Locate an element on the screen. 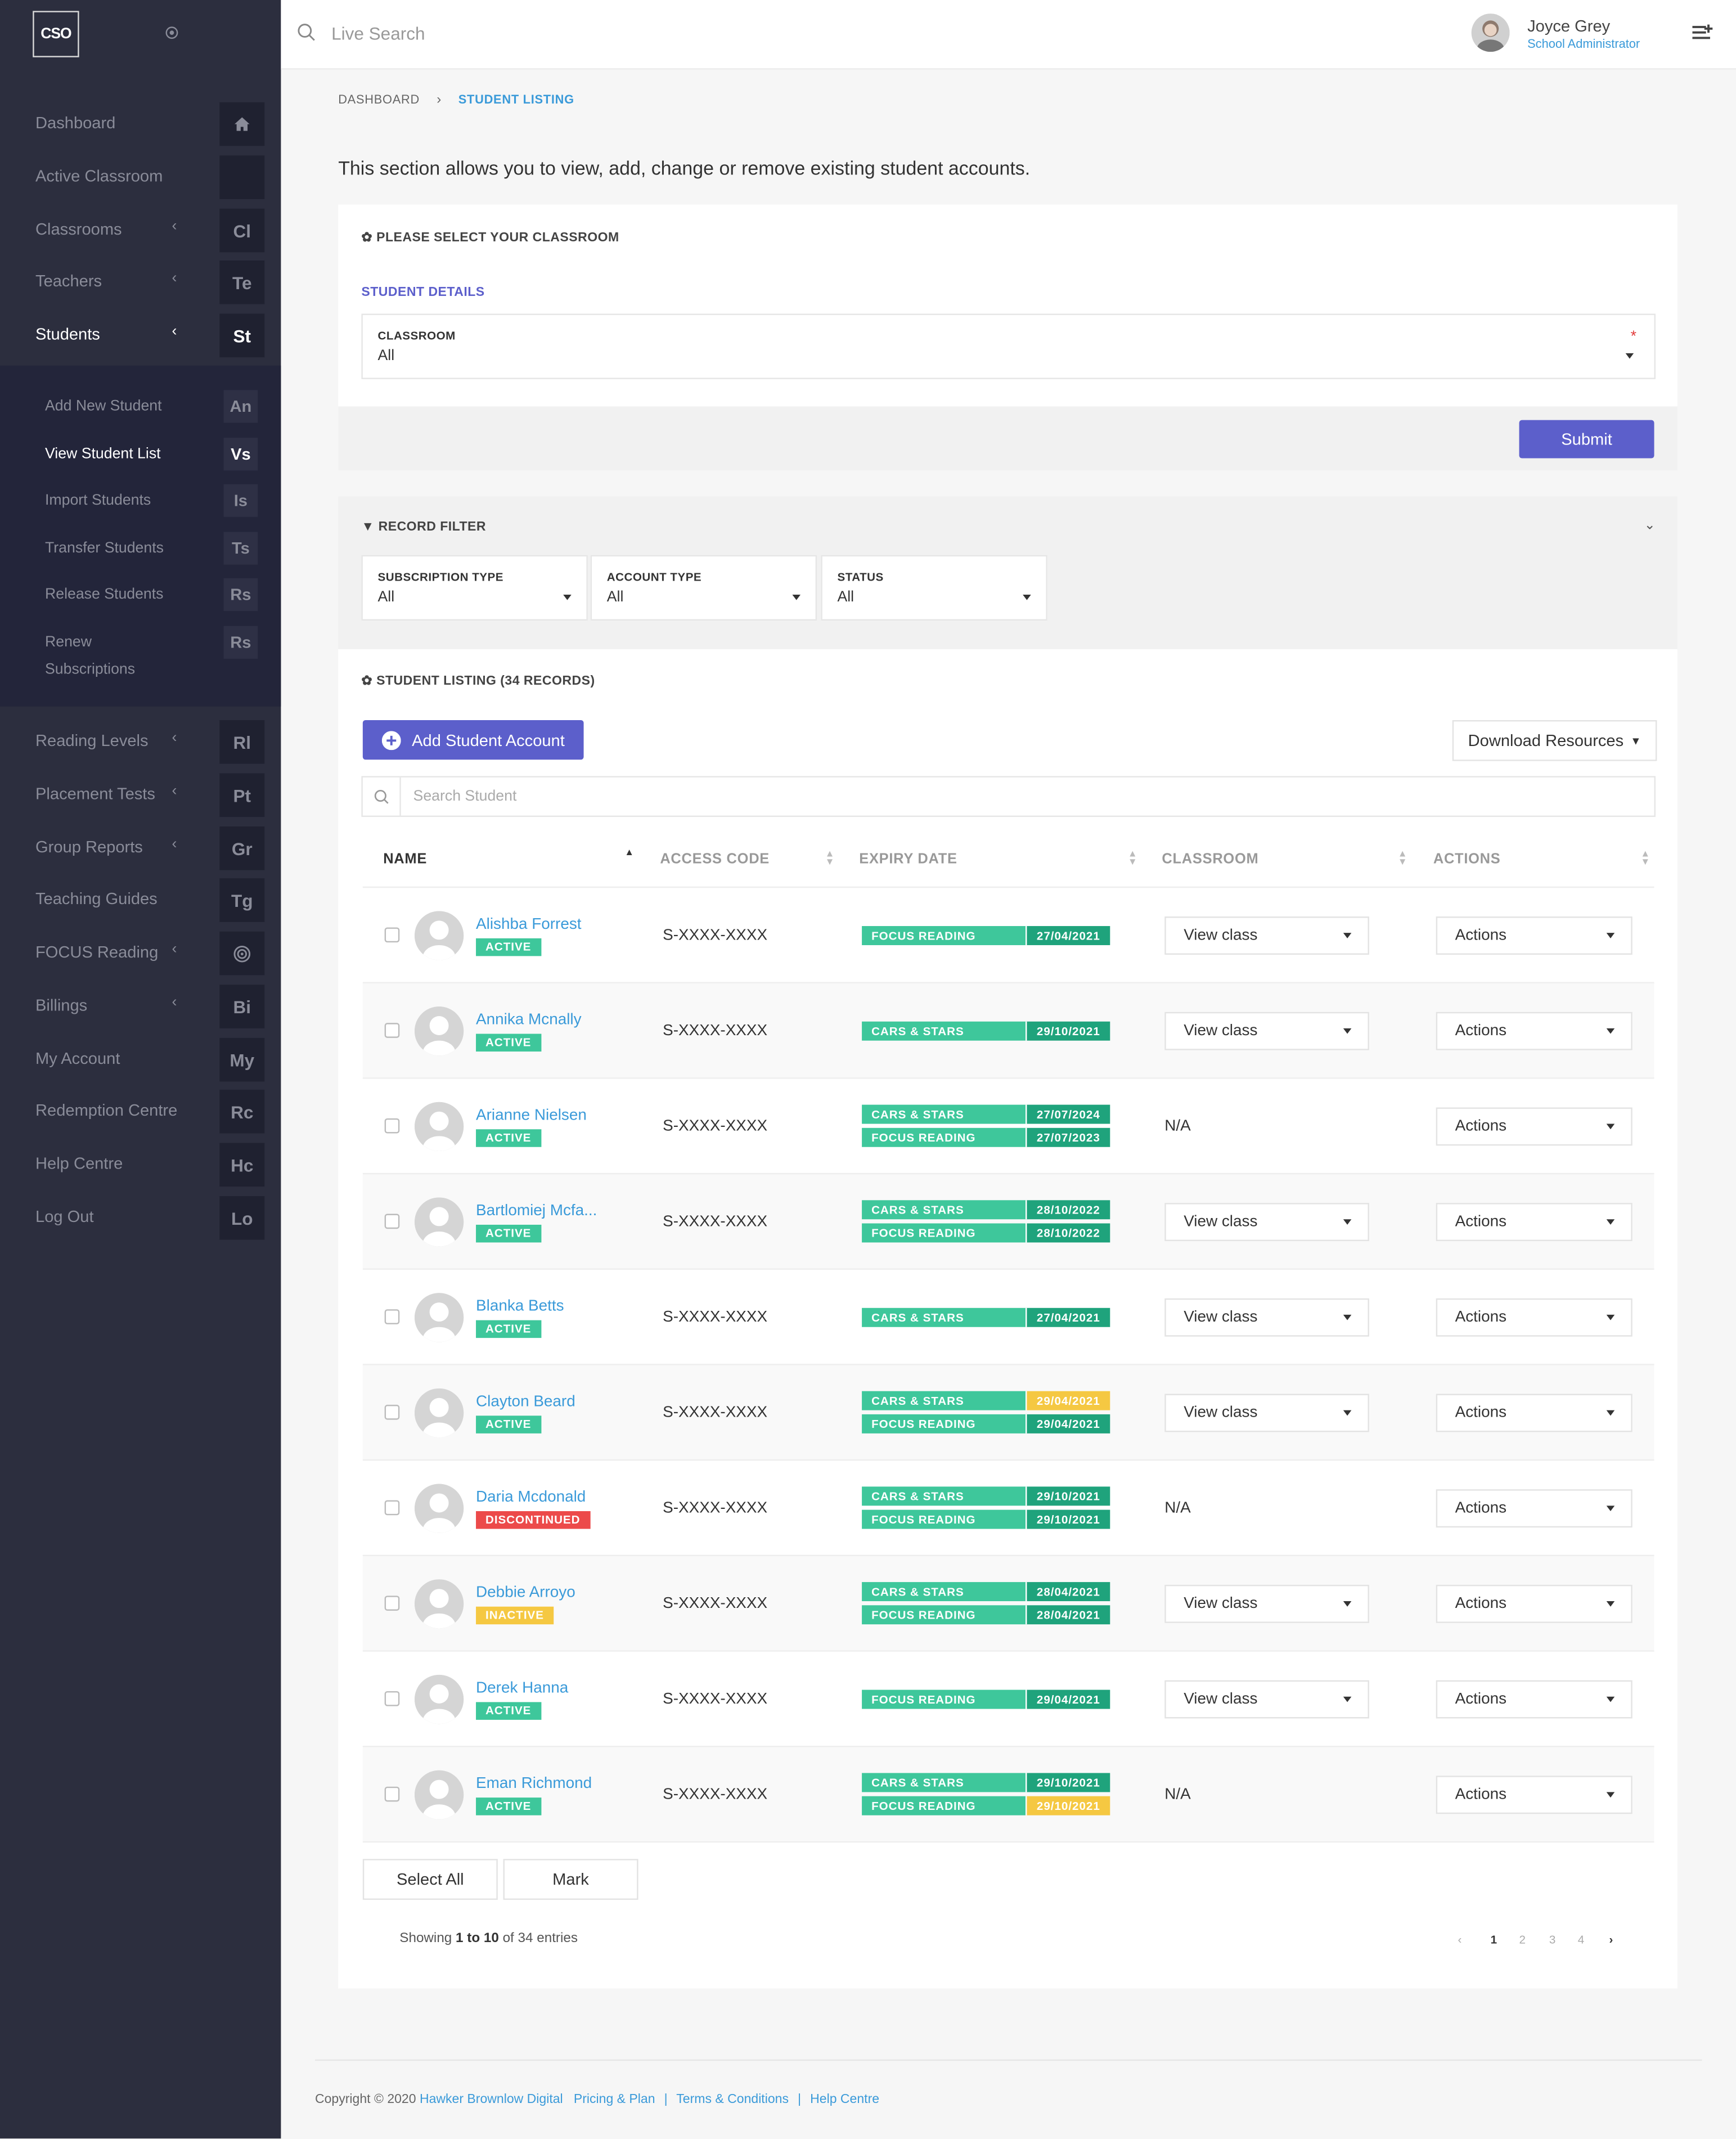 Image resolution: width=1736 pixels, height=2139 pixels. sidebar-item-log-out: Log Out Lo is located at coordinates (140, 1218).